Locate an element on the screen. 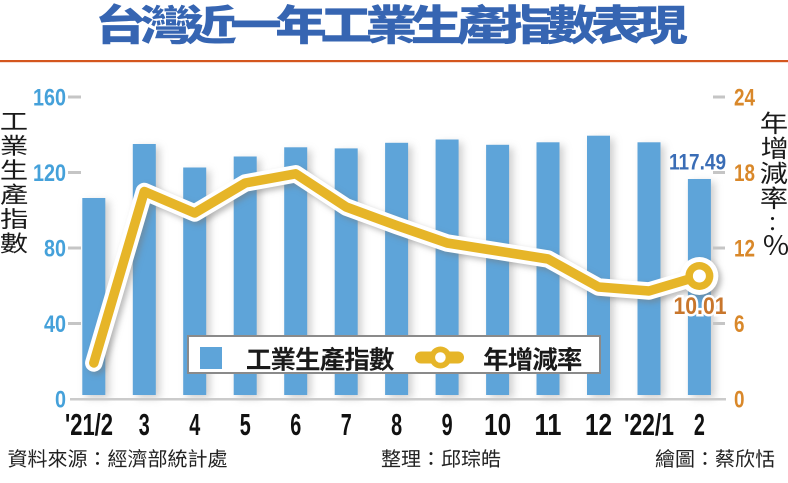  svg-text: '21/2 is located at coordinates (89, 424).